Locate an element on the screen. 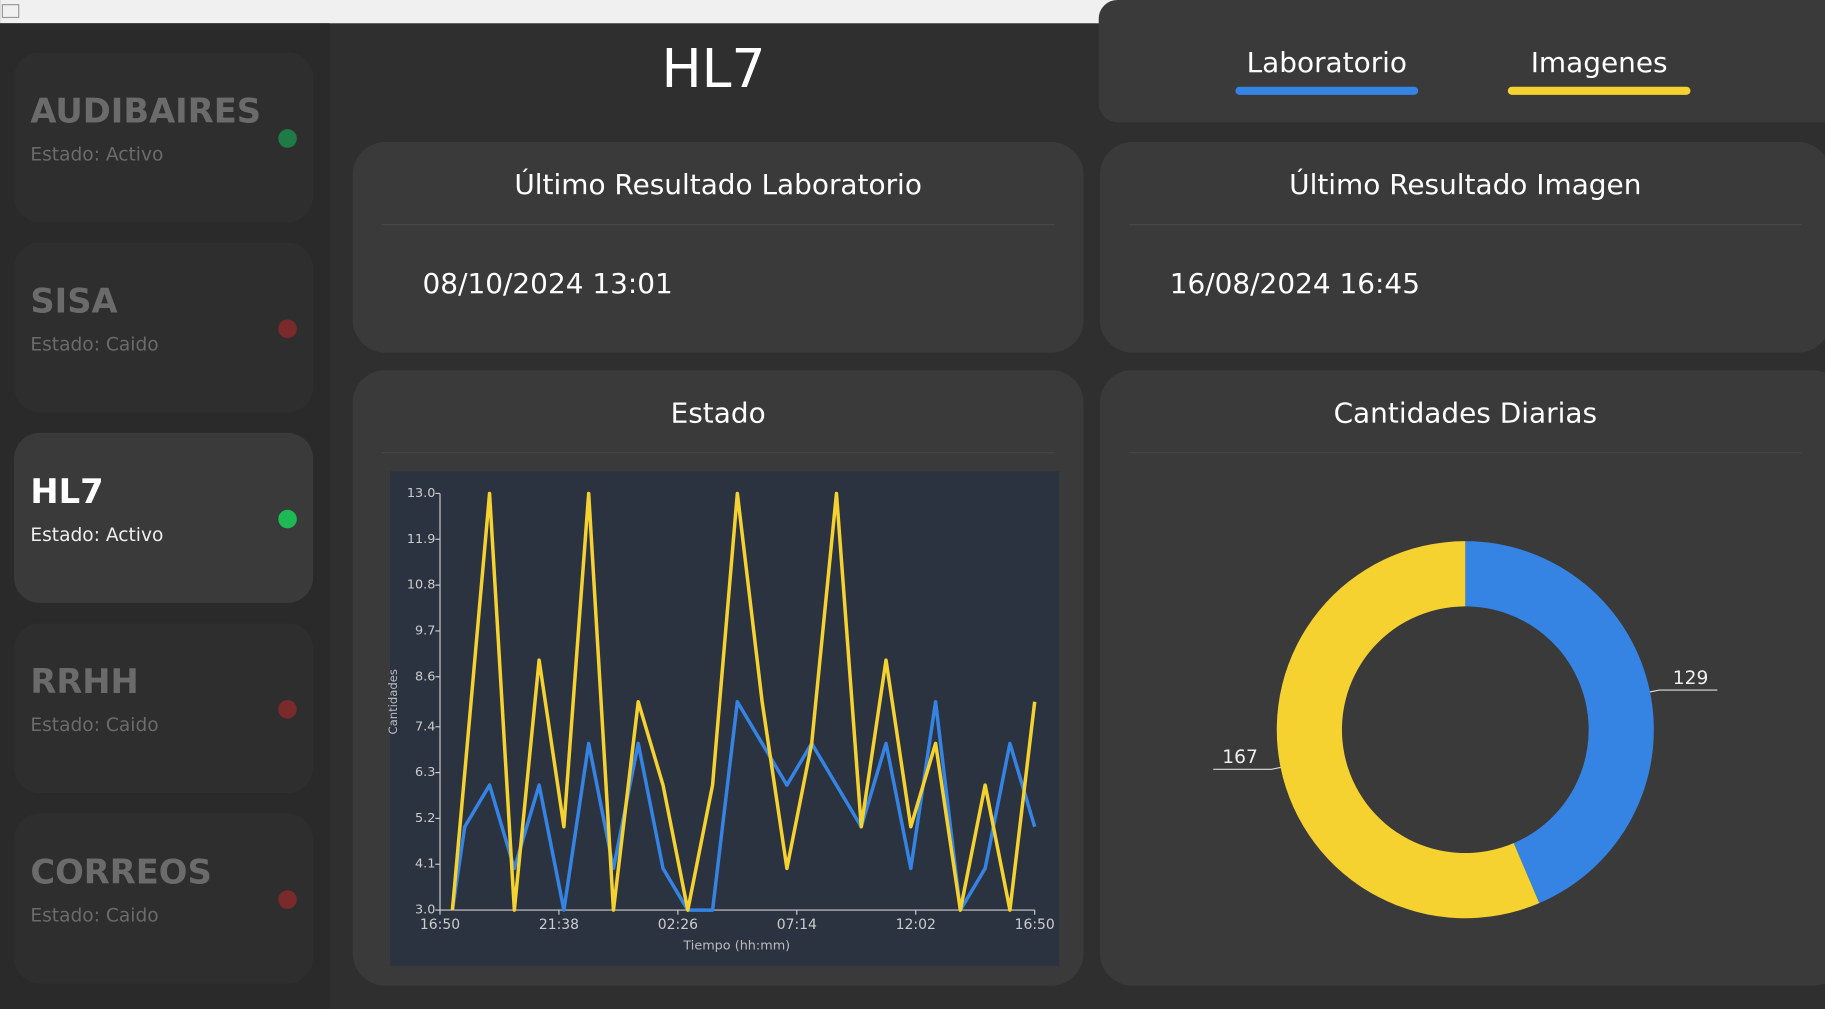  chart-title: Cantidades Diarias is located at coordinates (1465, 412).